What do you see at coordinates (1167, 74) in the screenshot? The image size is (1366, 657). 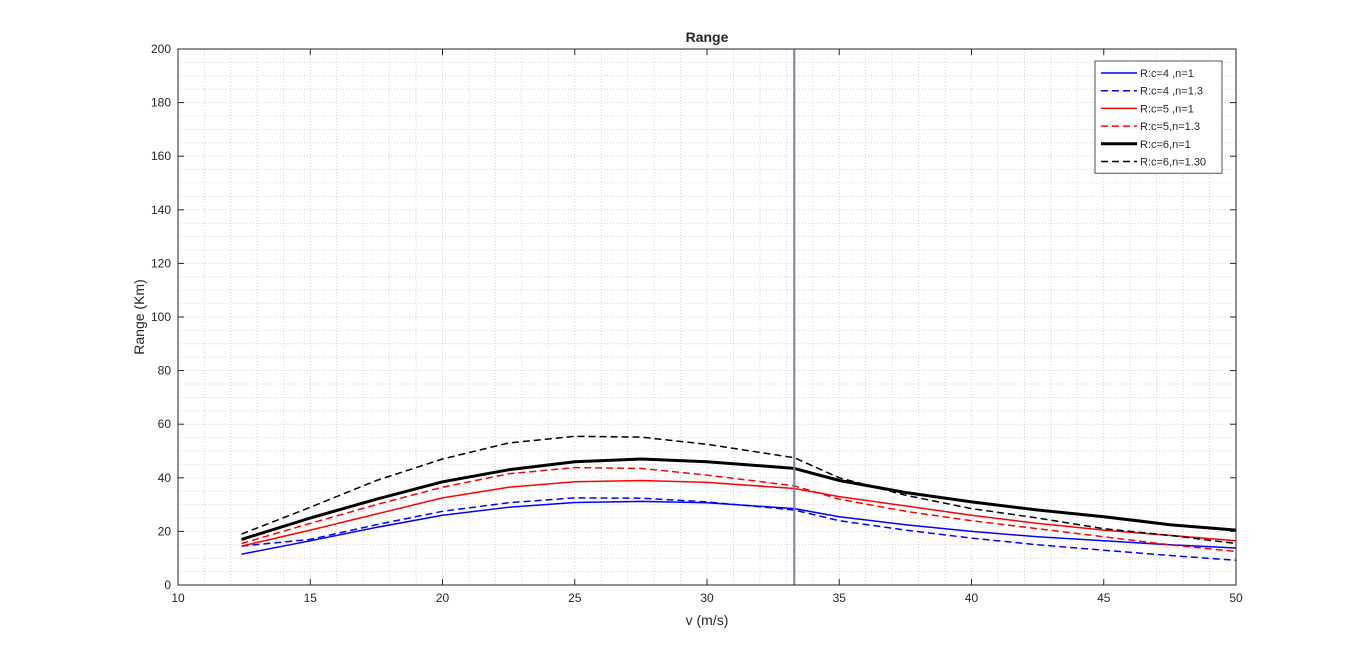 I see `legend-label-1: R:c=4 ,n=1` at bounding box center [1167, 74].